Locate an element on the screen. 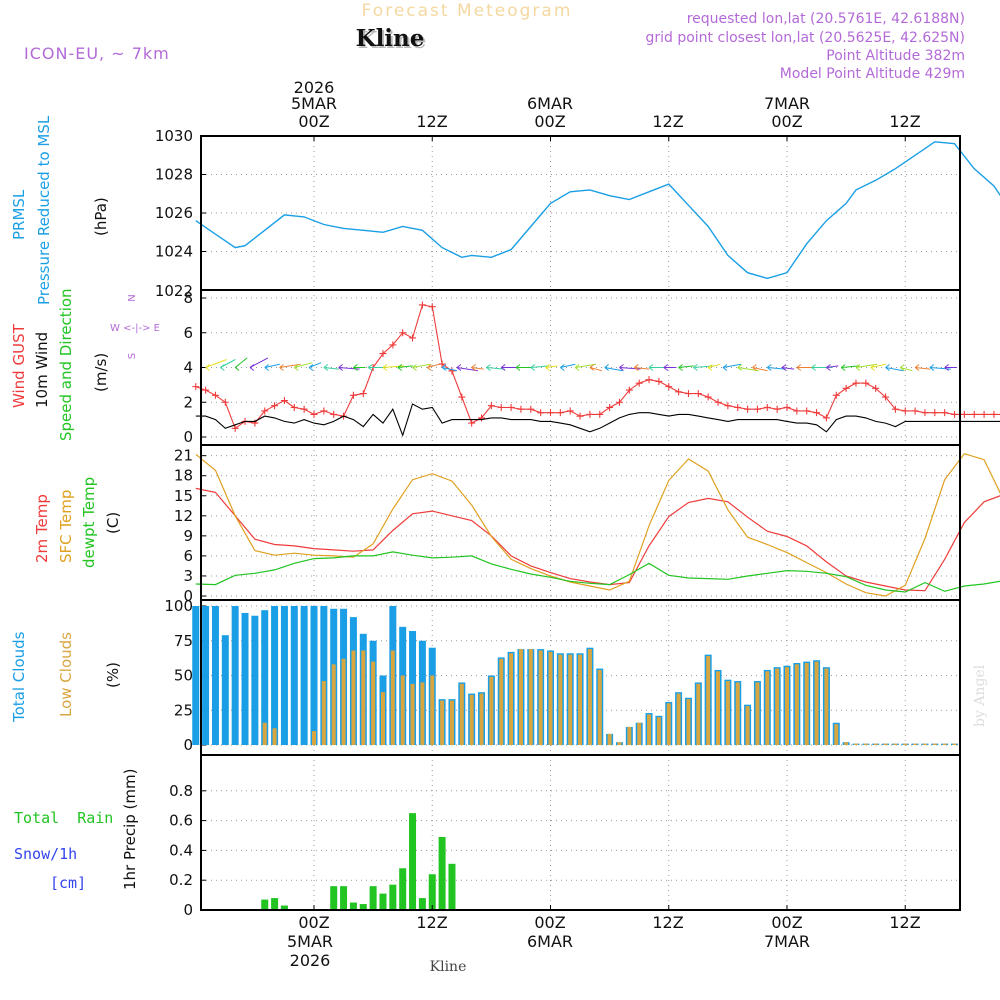 The height and width of the screenshot is (1000, 1000). y-tick-label: 21 is located at coordinates (183, 456).